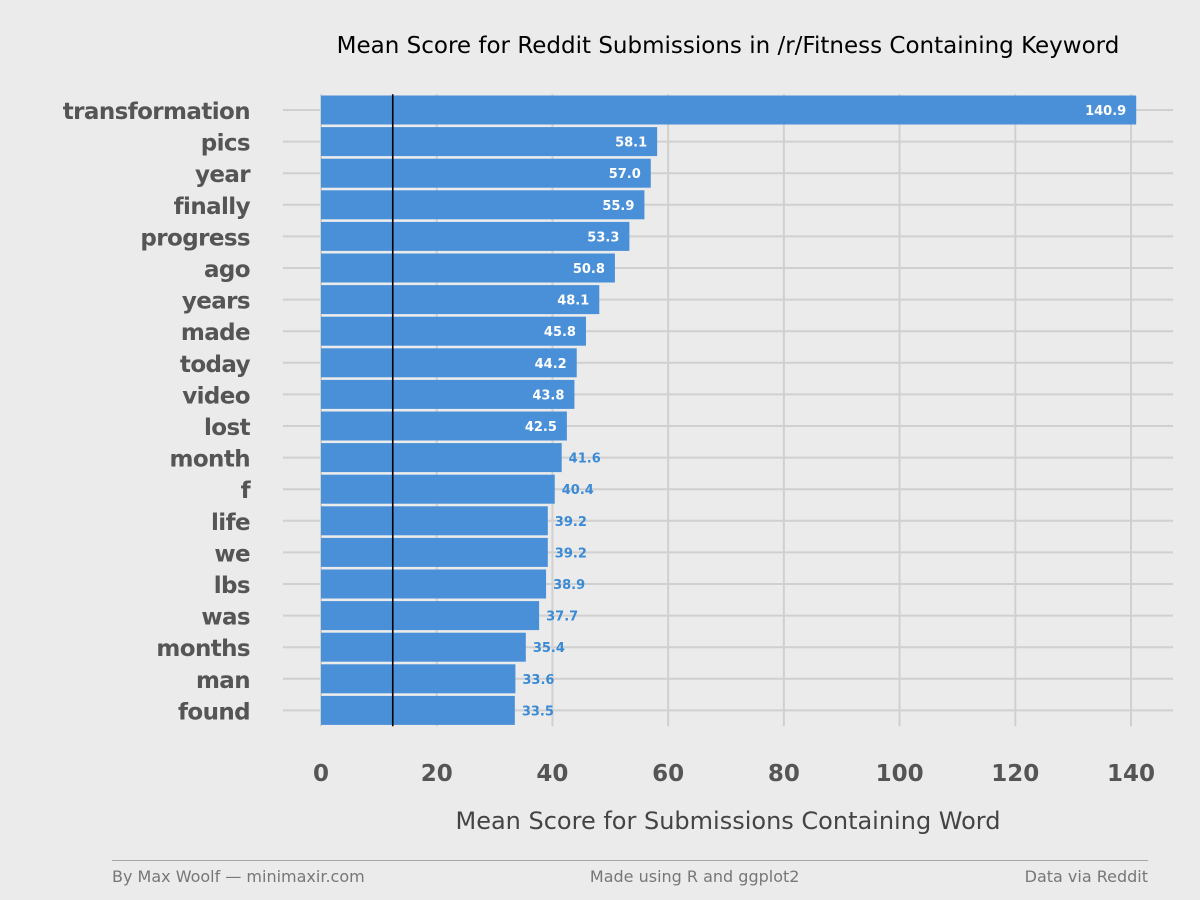 The height and width of the screenshot is (900, 1200). I want to click on category-label: life, so click(230, 523).